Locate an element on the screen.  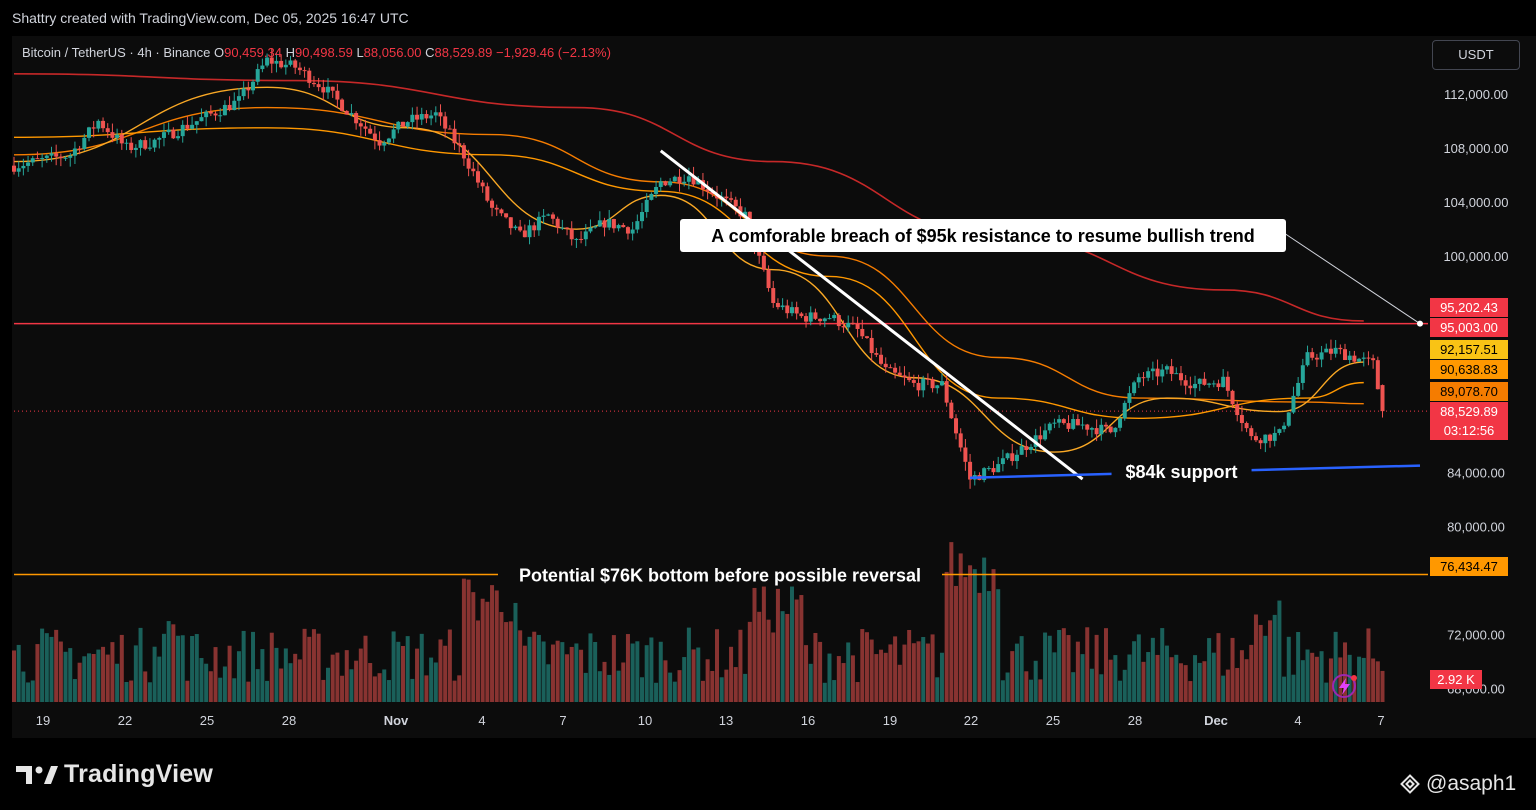
x-axis-tick-label: 19 is located at coordinates (43, 720).